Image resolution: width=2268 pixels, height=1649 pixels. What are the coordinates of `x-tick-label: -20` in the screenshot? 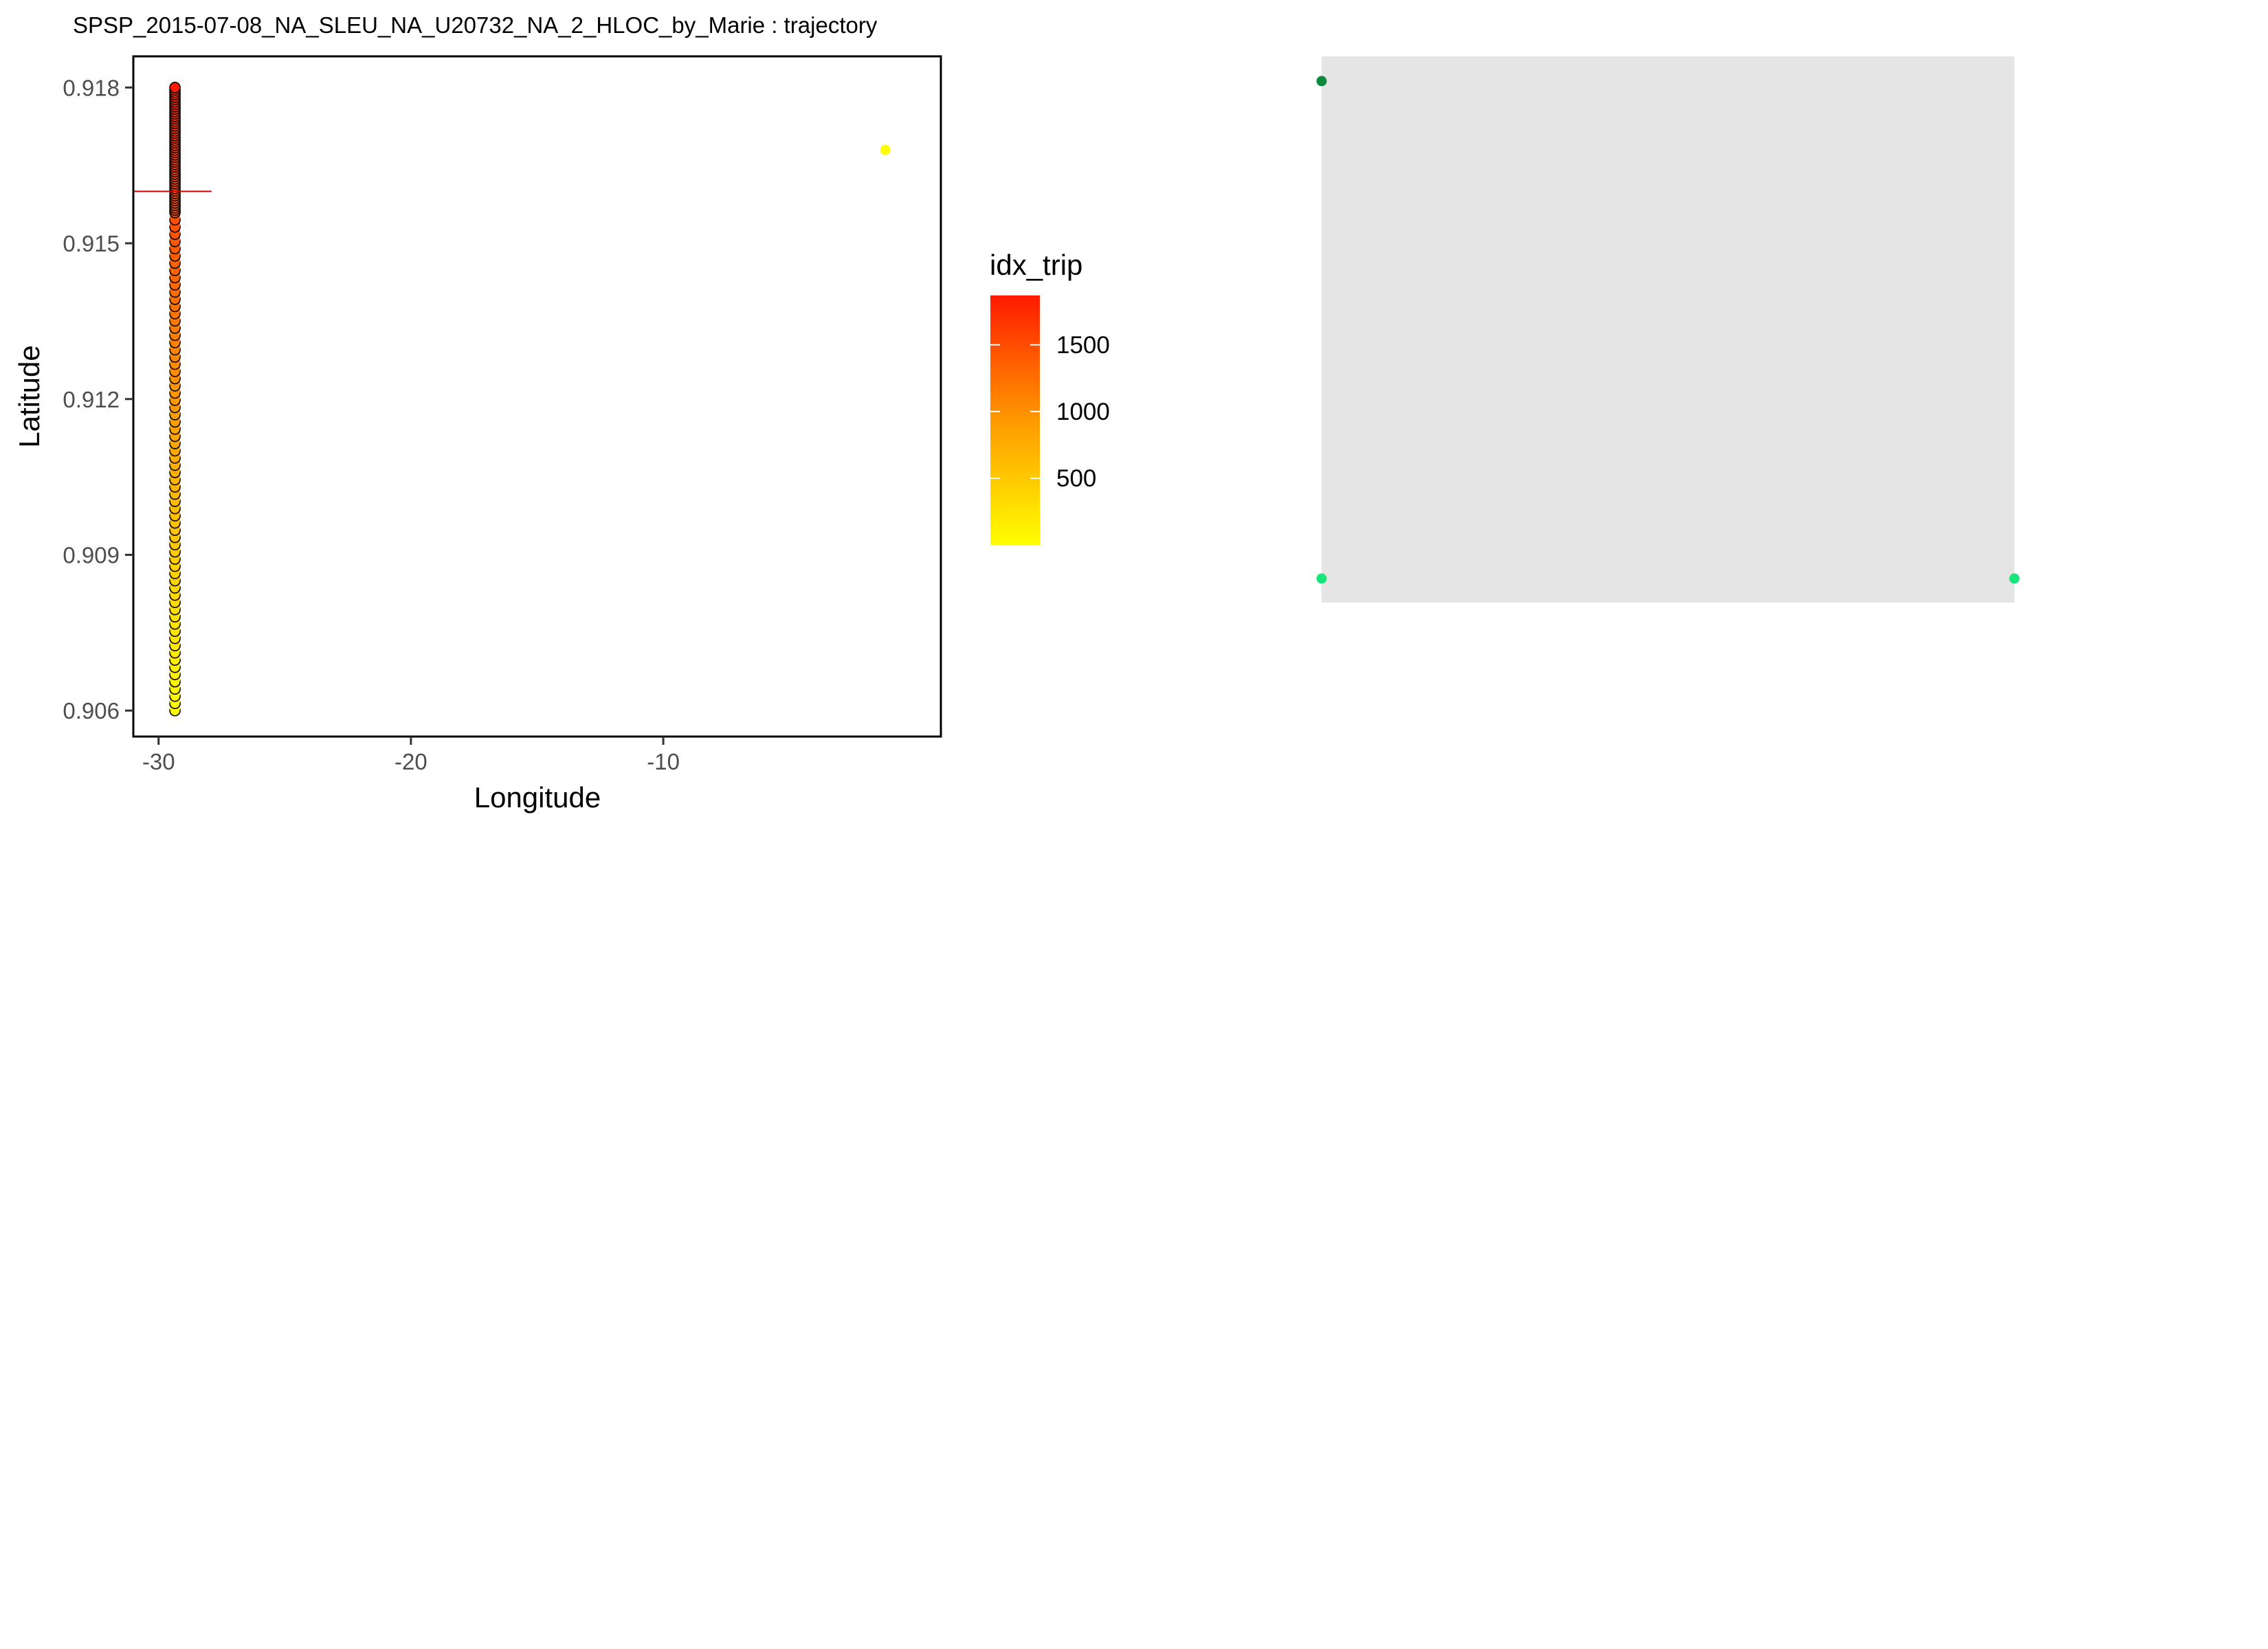 It's located at (410, 761).